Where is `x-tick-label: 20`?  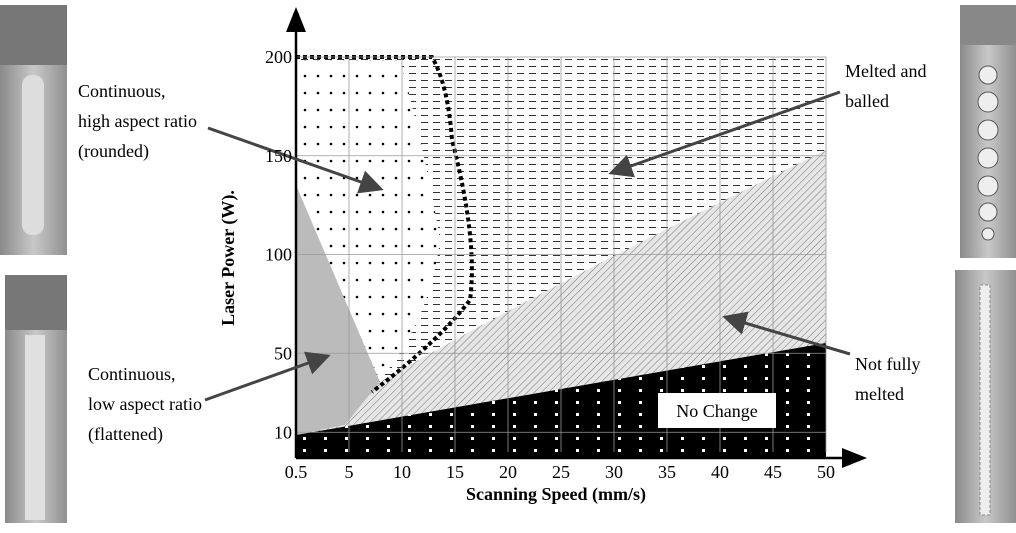 x-tick-label: 20 is located at coordinates (508, 472).